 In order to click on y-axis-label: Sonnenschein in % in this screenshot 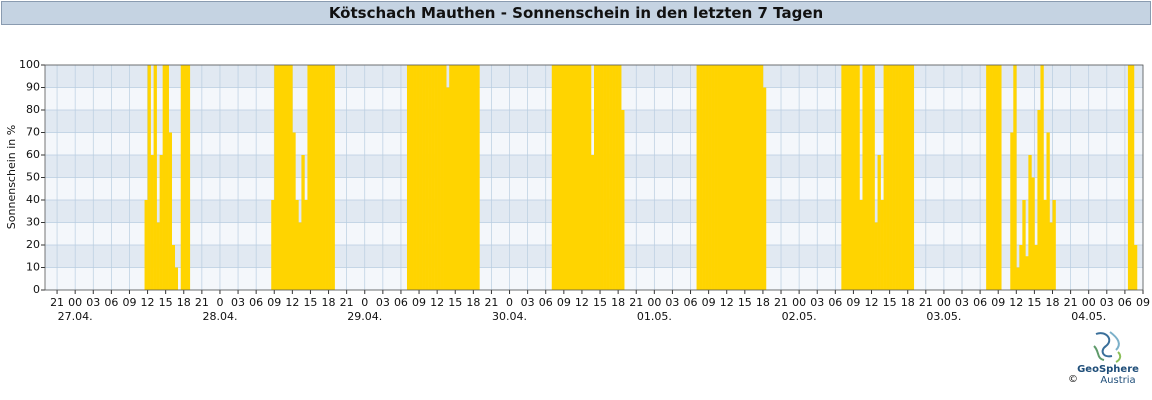, I will do `click(11, 177)`.